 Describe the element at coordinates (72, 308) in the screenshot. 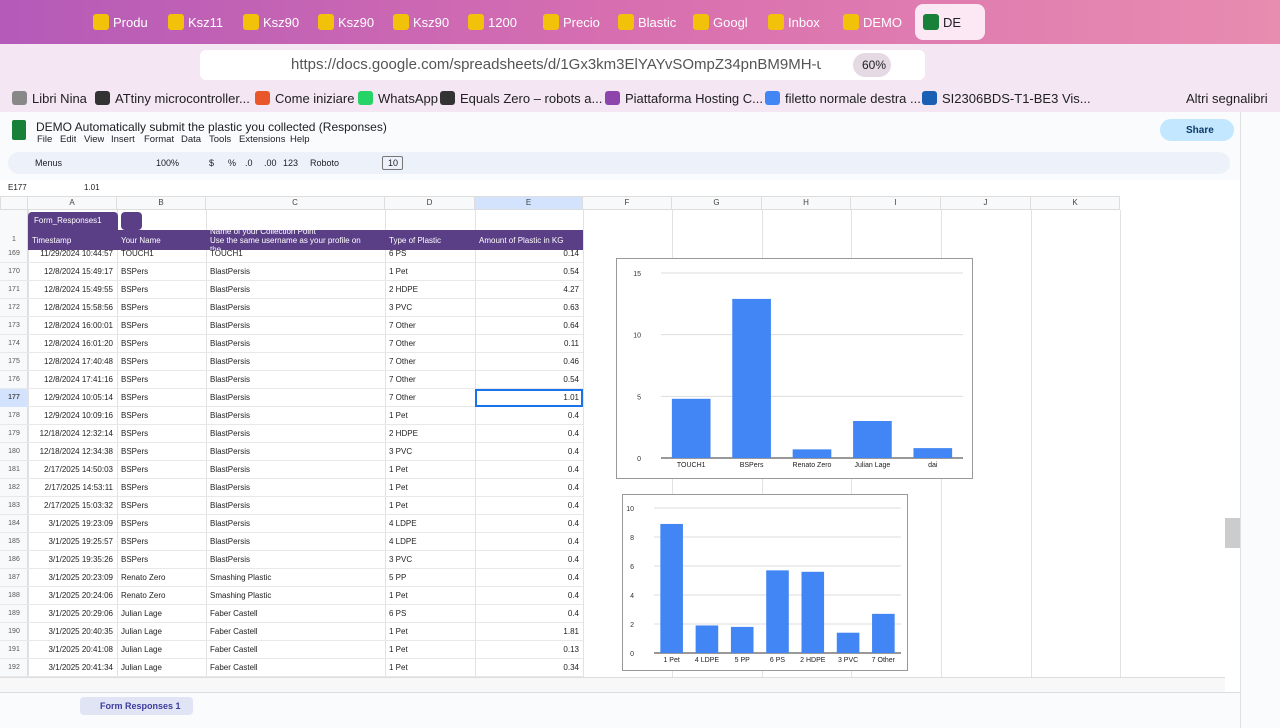

I see `cell: 12/8/2024 15:58:56` at that location.